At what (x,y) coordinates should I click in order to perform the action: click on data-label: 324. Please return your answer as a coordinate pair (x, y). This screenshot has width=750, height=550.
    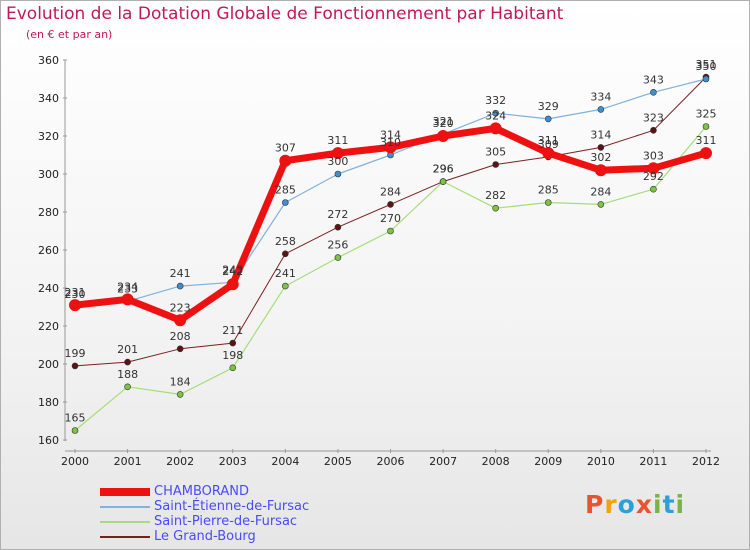
    Looking at the image, I should click on (495, 115).